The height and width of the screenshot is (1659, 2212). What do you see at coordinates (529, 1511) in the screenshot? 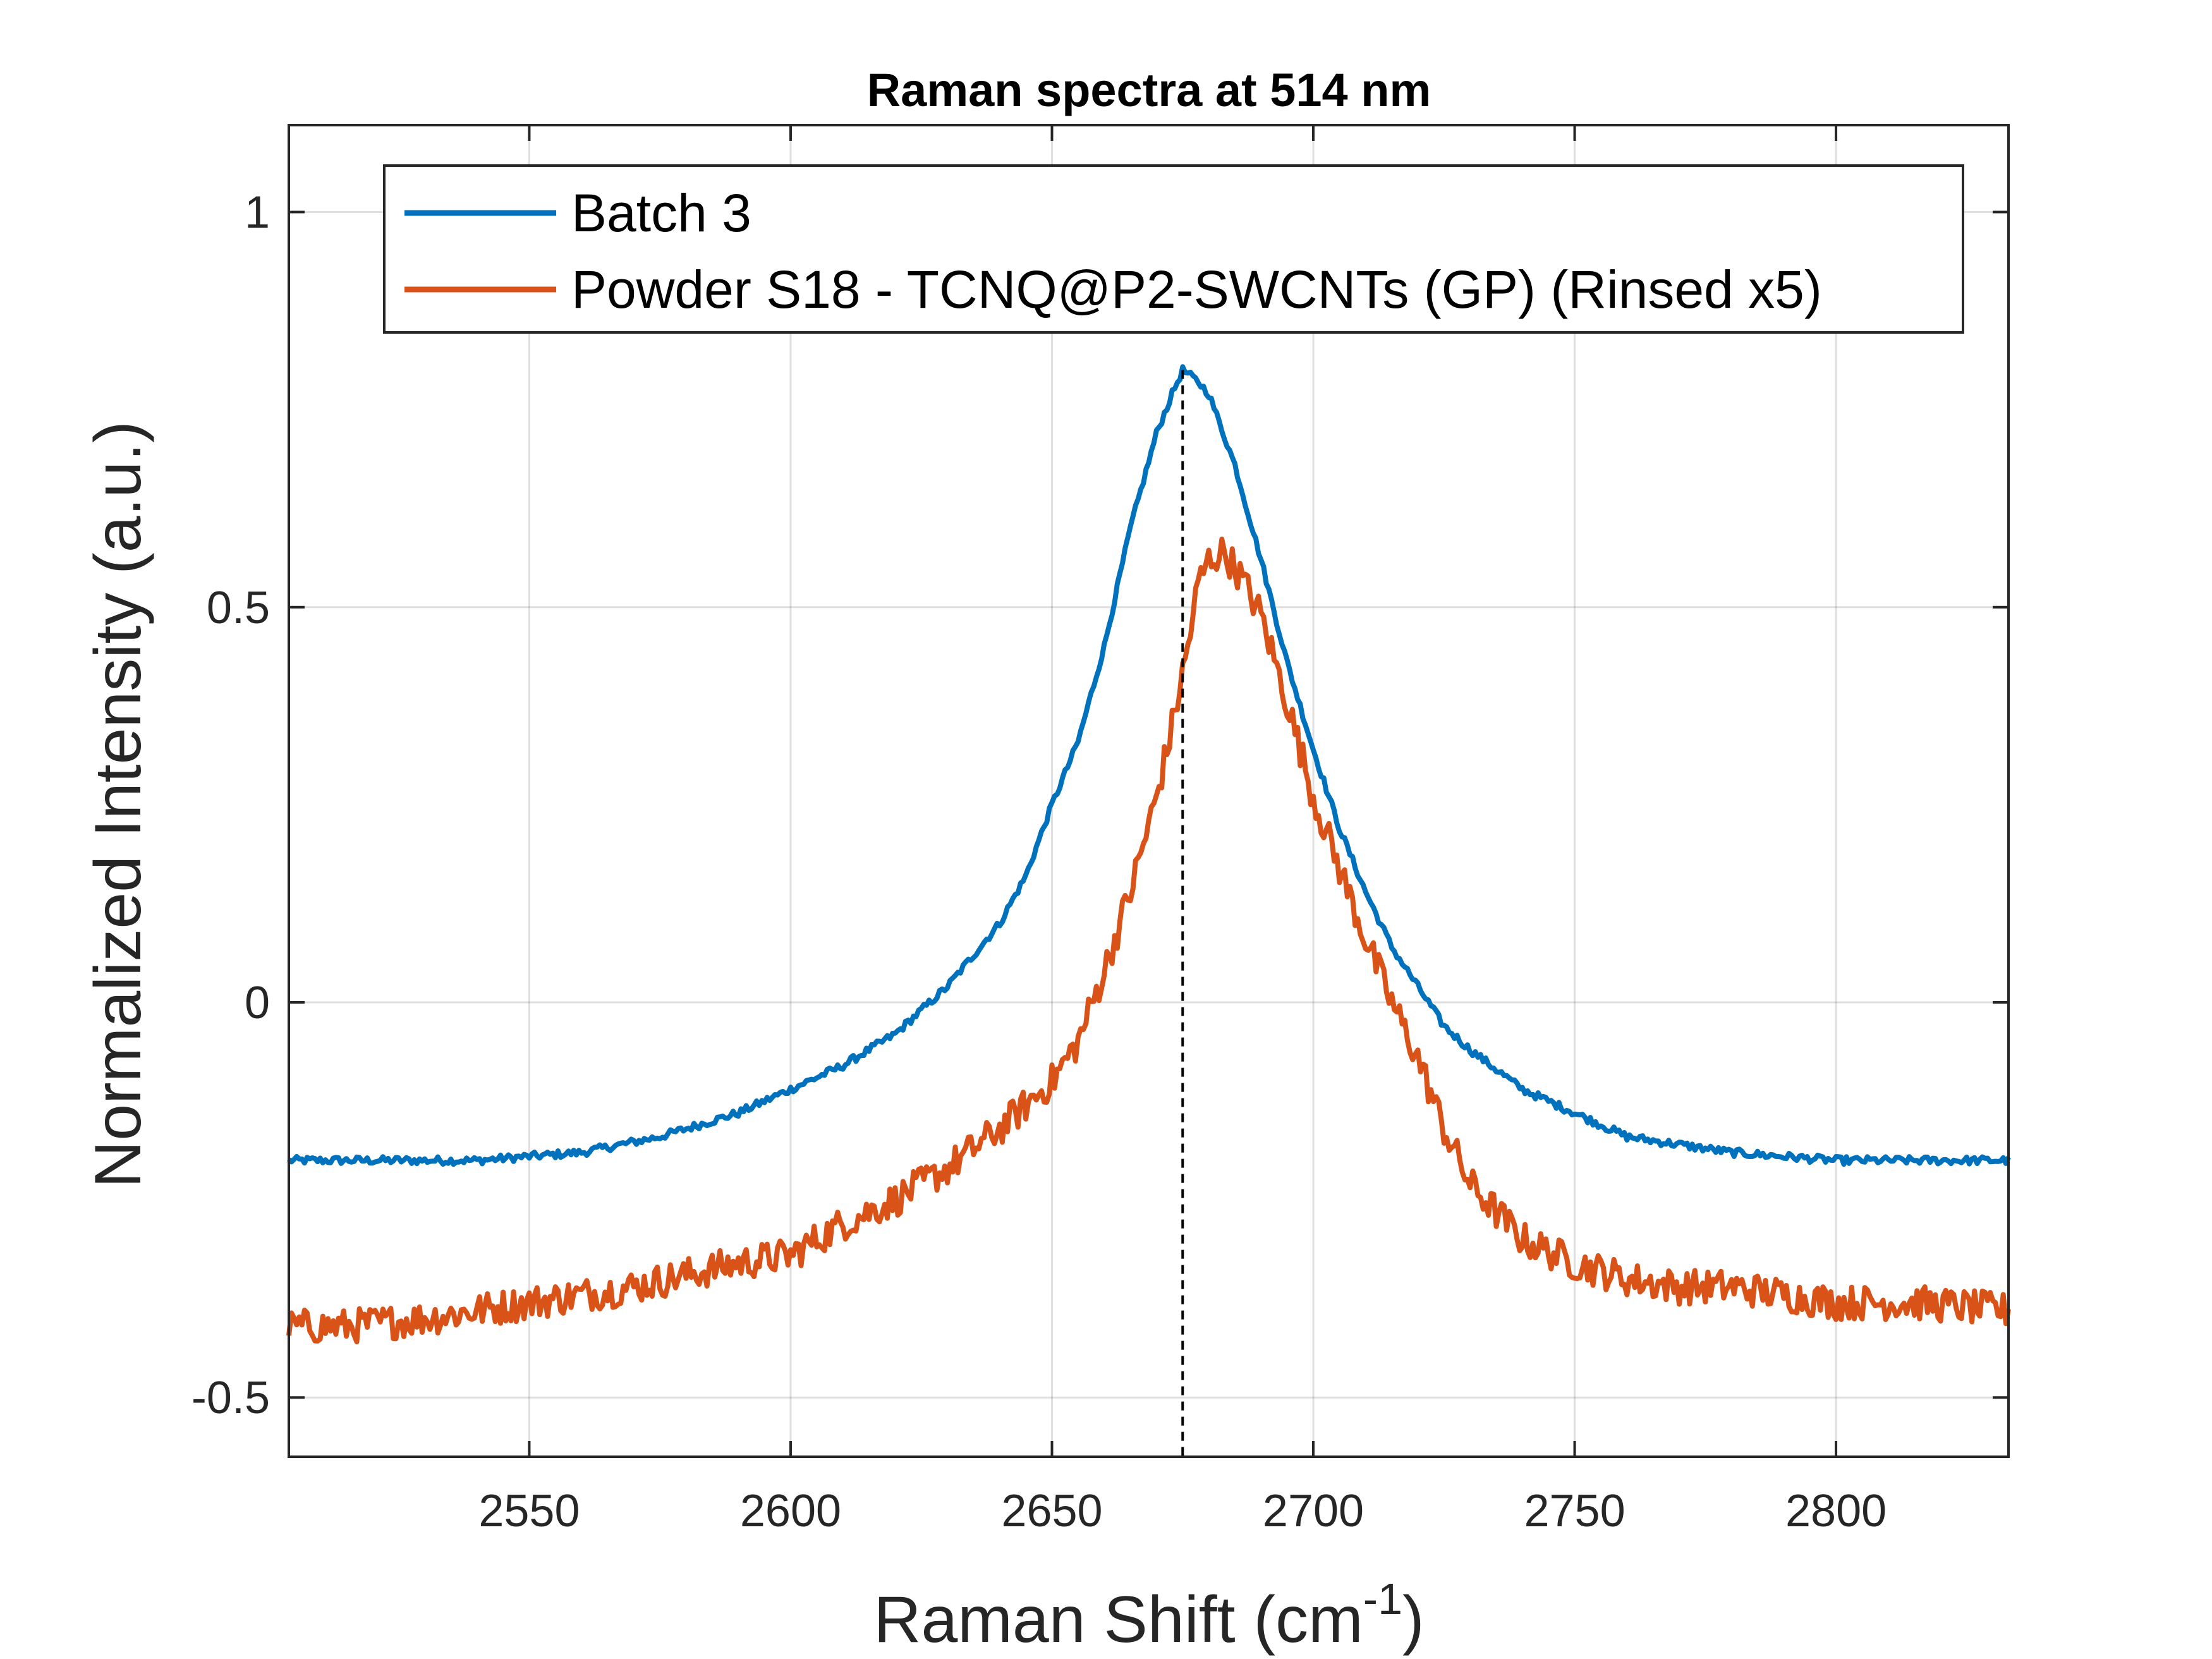
I see `x-tick-label: 2550` at bounding box center [529, 1511].